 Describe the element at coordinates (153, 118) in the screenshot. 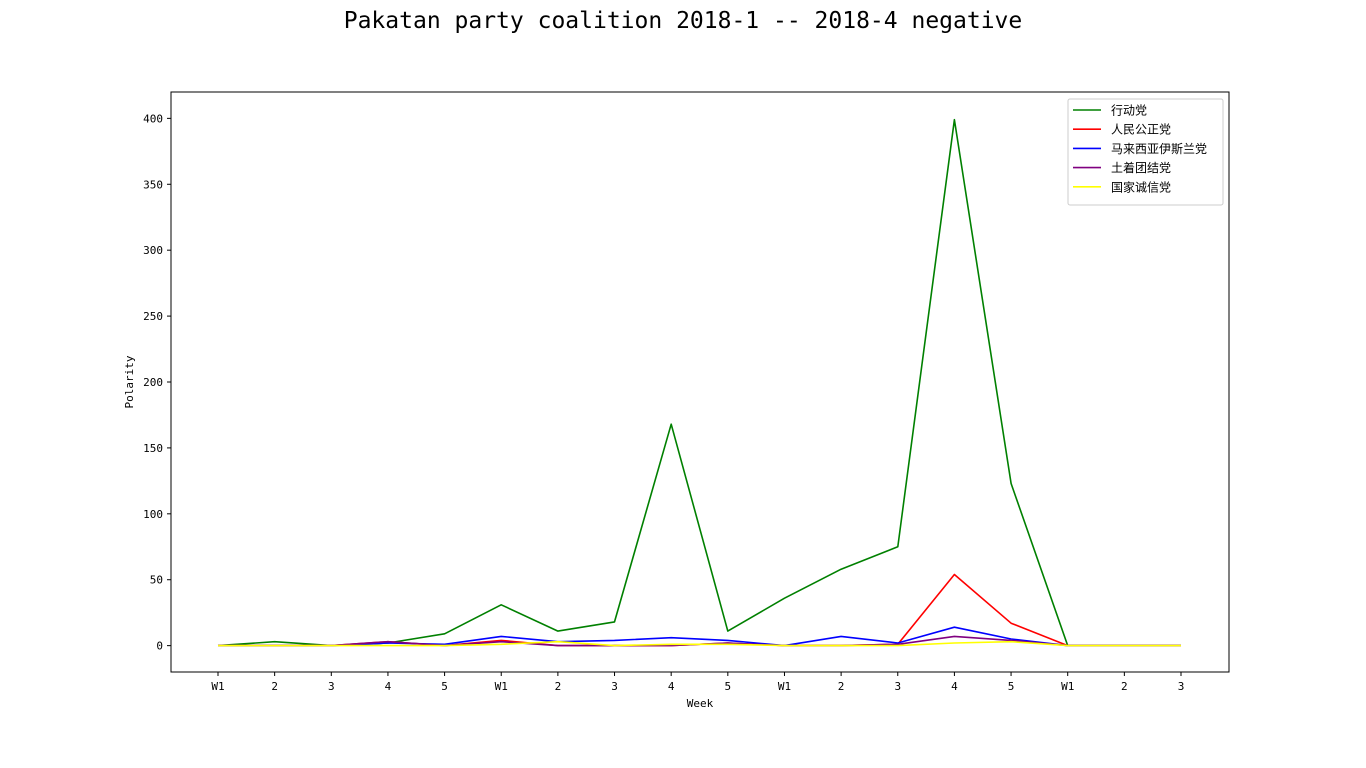

I see `y-tick-label: 400` at that location.